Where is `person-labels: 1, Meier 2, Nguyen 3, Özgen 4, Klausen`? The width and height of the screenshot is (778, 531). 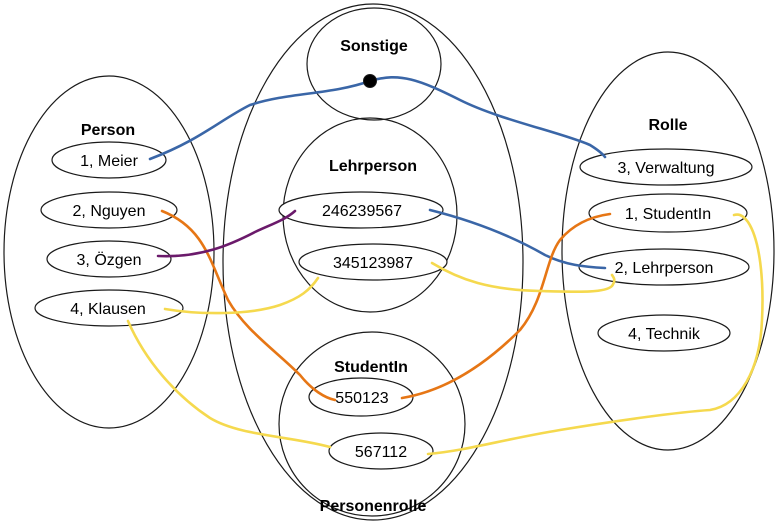 person-labels: 1, Meier 2, Nguyen 3, Özgen 4, Klausen is located at coordinates (108, 235).